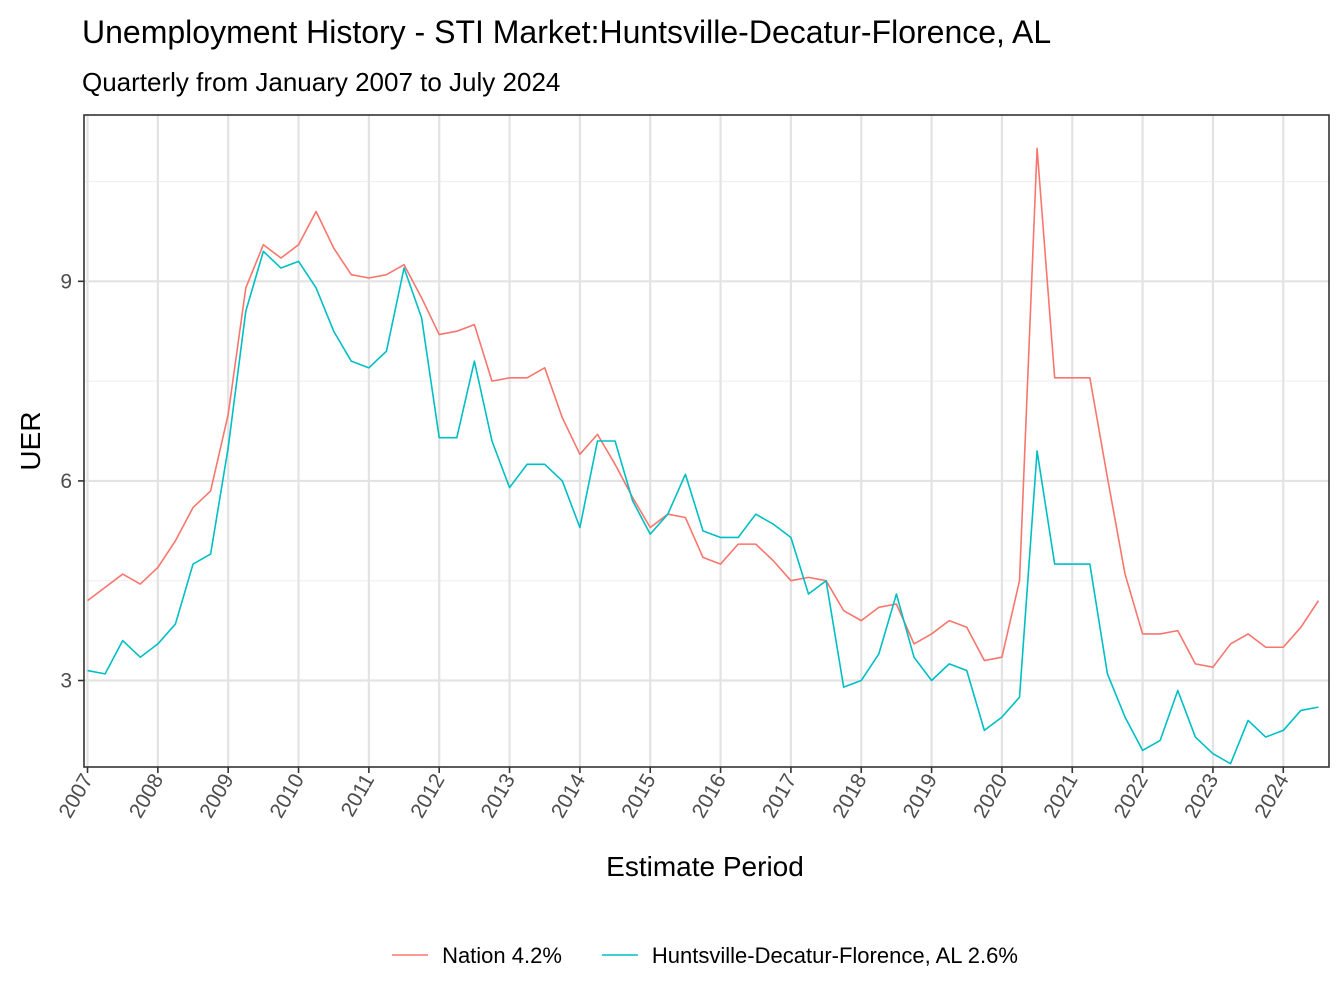 The height and width of the screenshot is (1008, 1344). Describe the element at coordinates (779, 796) in the screenshot. I see `x-tick-label: 2017` at that location.